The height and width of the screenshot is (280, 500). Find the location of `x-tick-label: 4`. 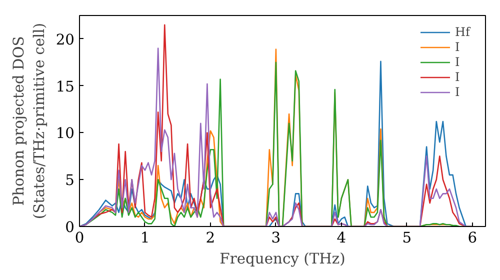

x-tick-label: 4 is located at coordinates (341, 238).